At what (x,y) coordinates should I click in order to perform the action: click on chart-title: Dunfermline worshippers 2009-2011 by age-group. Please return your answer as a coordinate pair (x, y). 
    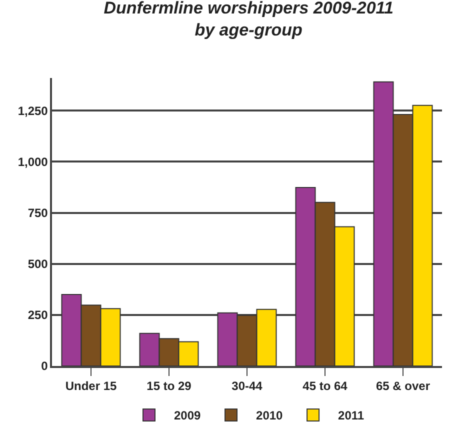
    Looking at the image, I should click on (249, 20).